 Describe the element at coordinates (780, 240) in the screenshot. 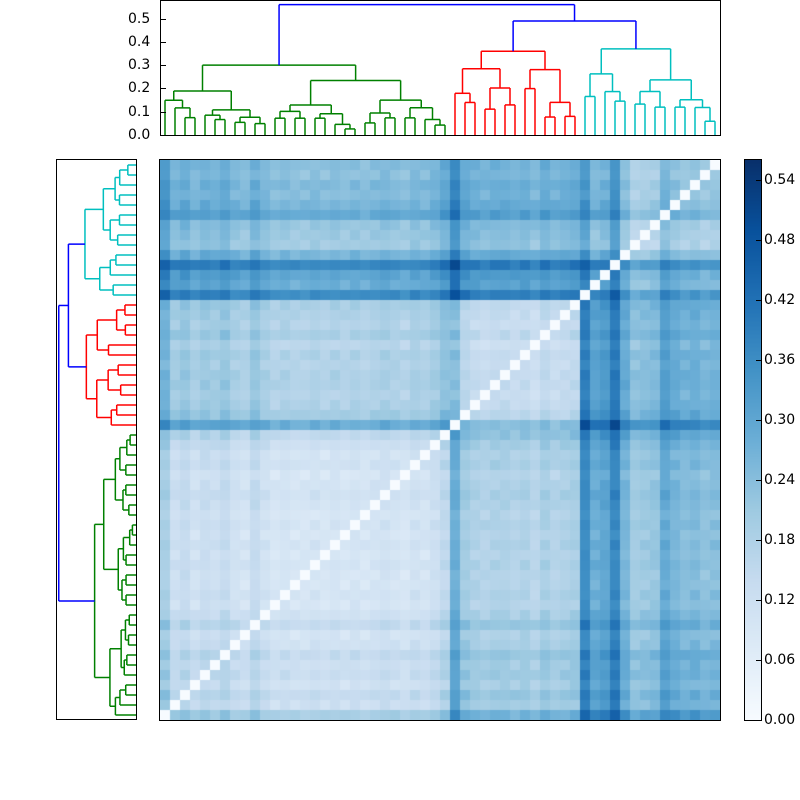

I see `colorbar-tick-label: 0.48` at that location.